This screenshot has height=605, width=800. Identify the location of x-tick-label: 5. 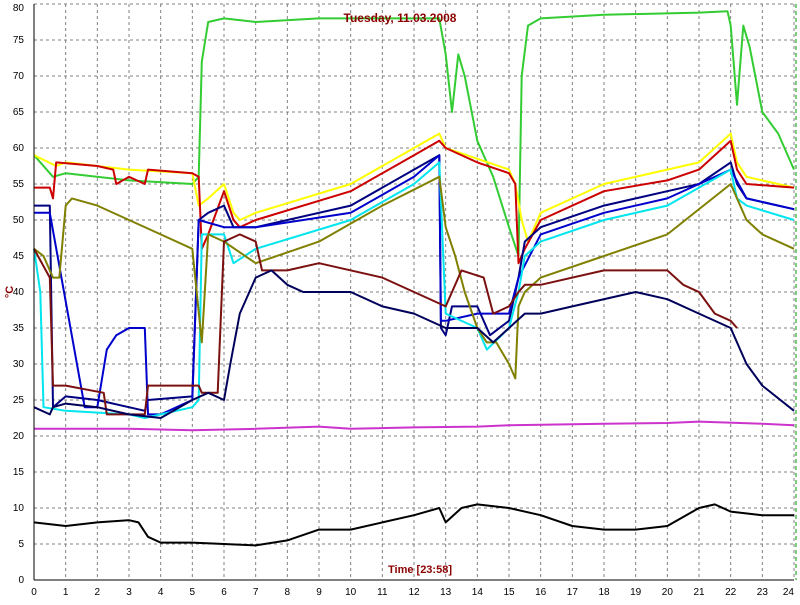
(193, 592).